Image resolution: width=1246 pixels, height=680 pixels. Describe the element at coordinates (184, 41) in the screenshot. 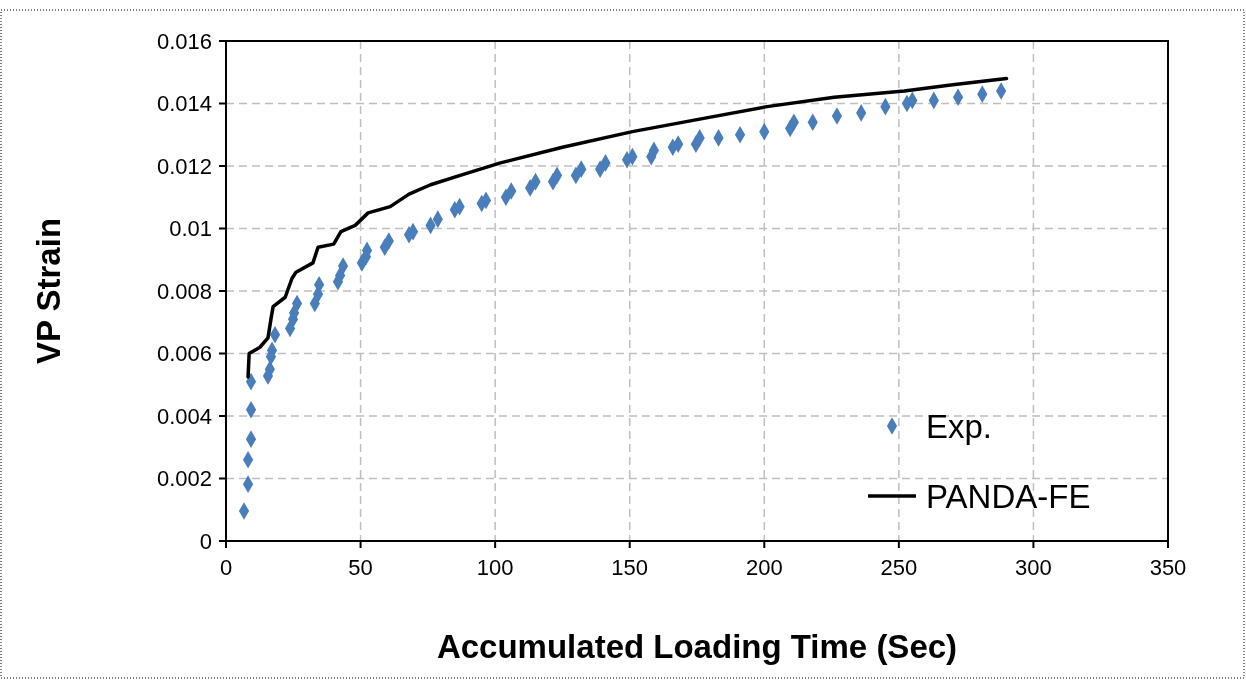

I see `y-tick-label: 0.016` at that location.